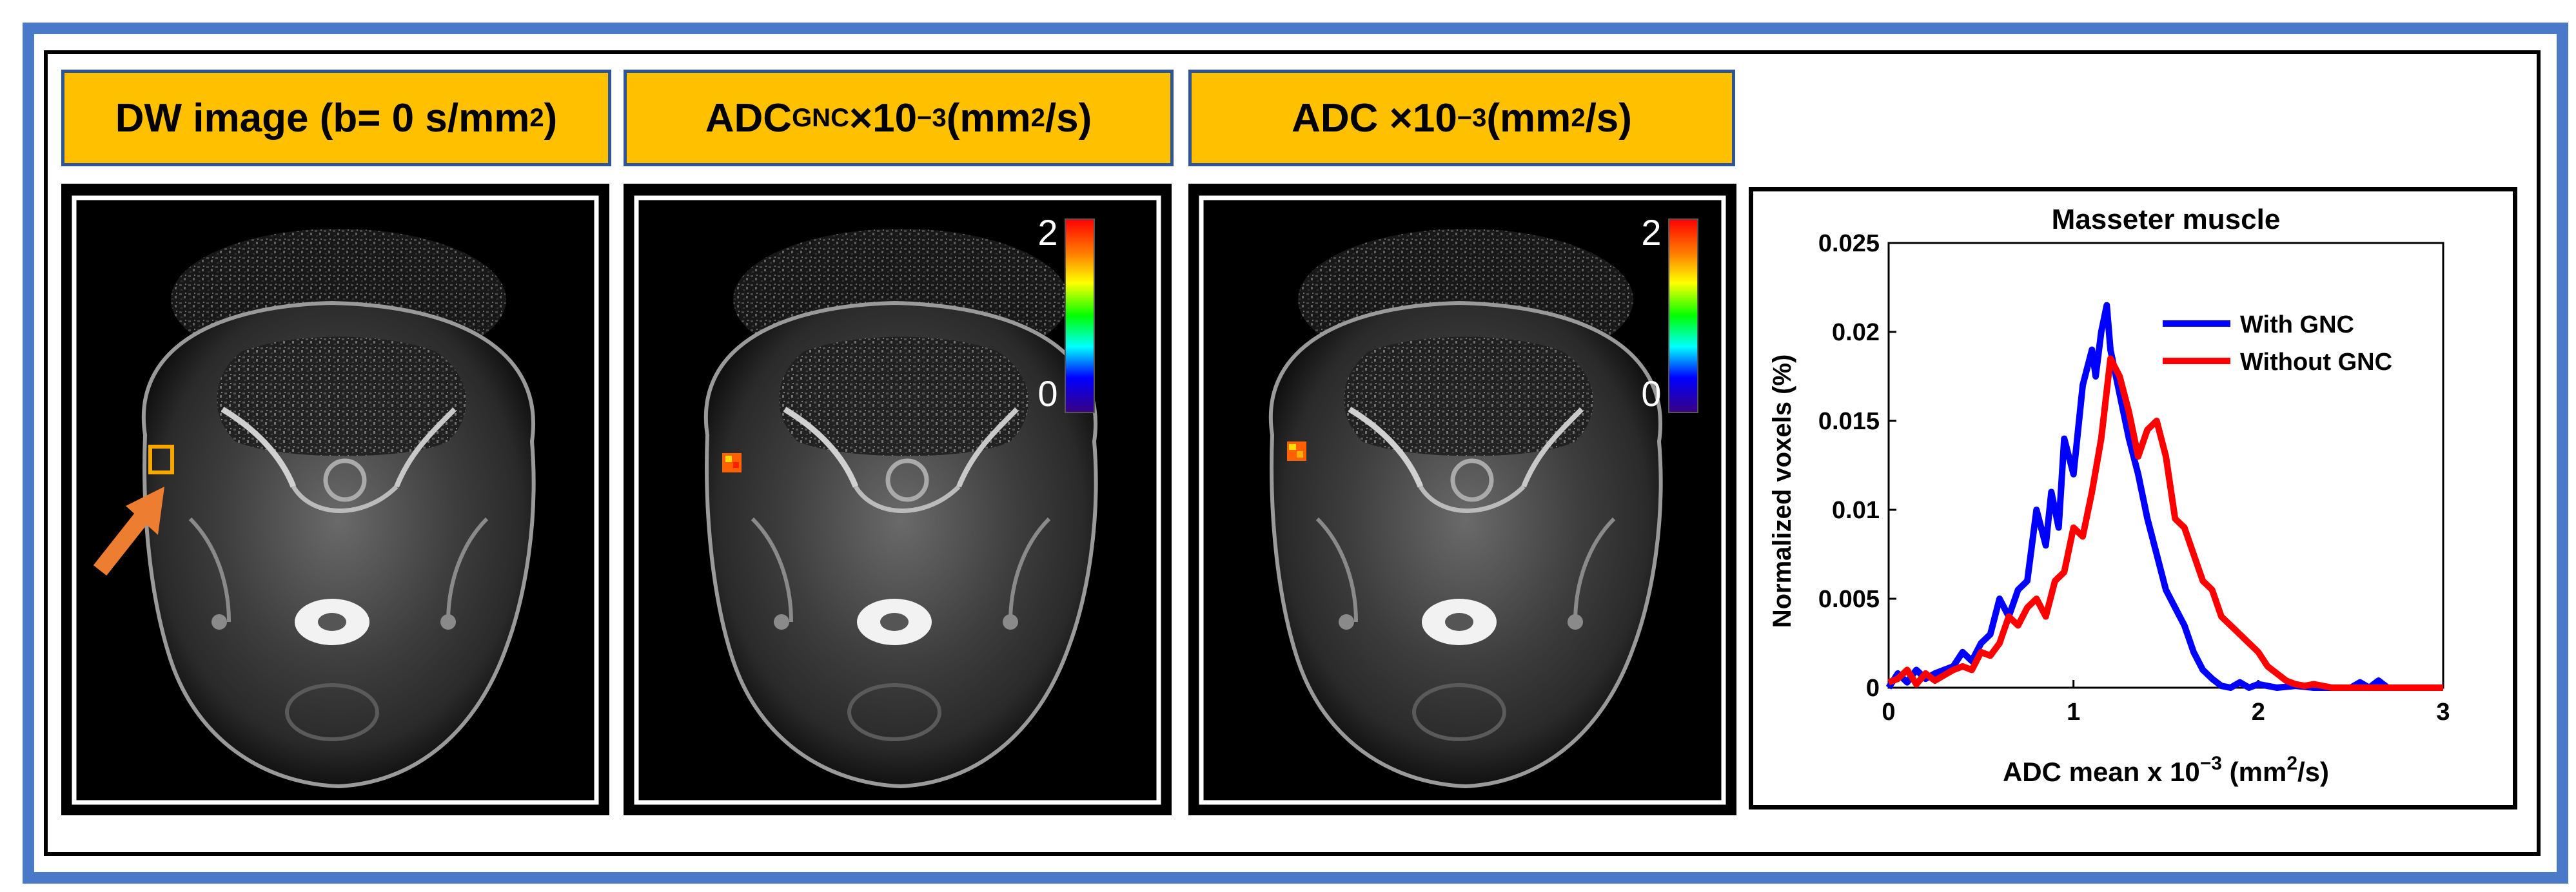 This screenshot has width=2576, height=892. I want to click on header-adcgnc-mid2: (mm, so click(989, 118).